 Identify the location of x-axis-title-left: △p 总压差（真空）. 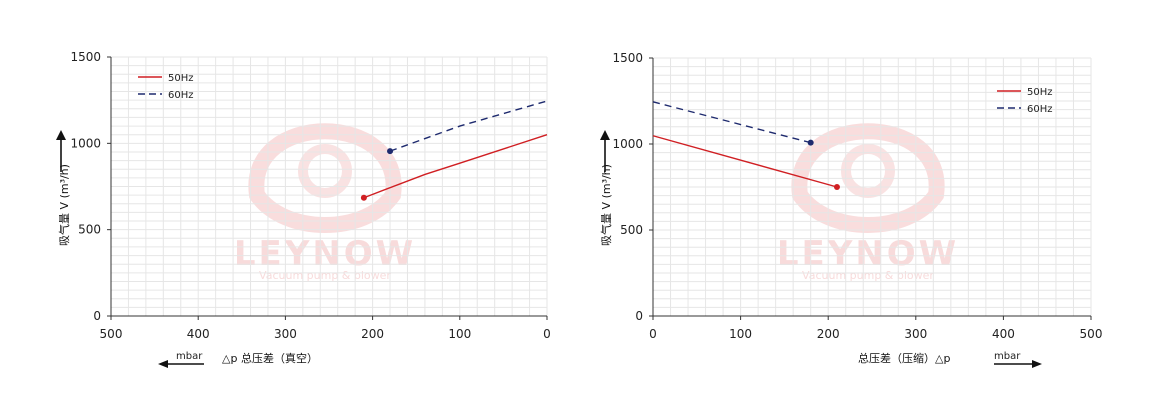
(270, 358).